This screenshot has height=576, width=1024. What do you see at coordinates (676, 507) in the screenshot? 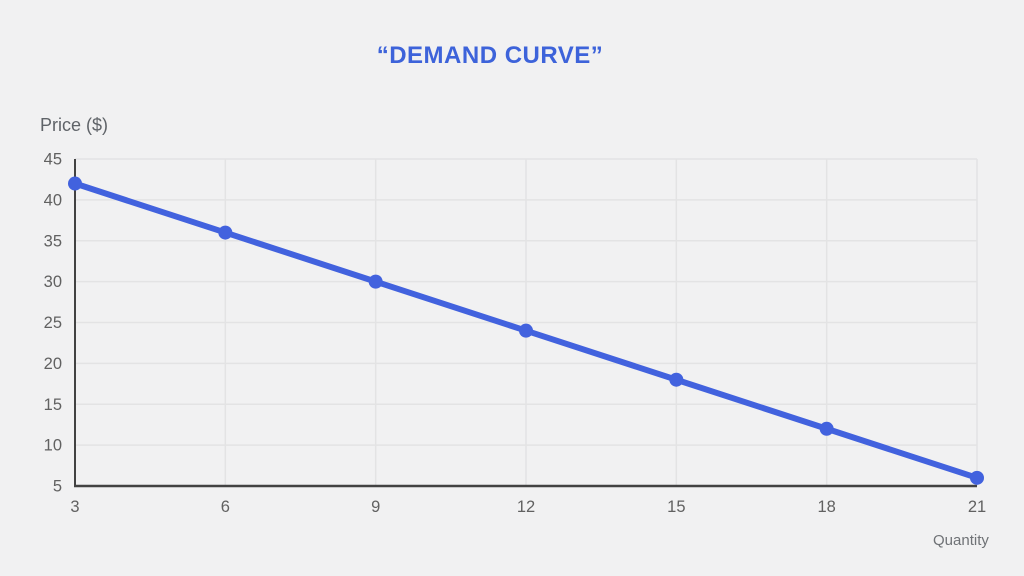
I see `x-tick-label: 15` at bounding box center [676, 507].